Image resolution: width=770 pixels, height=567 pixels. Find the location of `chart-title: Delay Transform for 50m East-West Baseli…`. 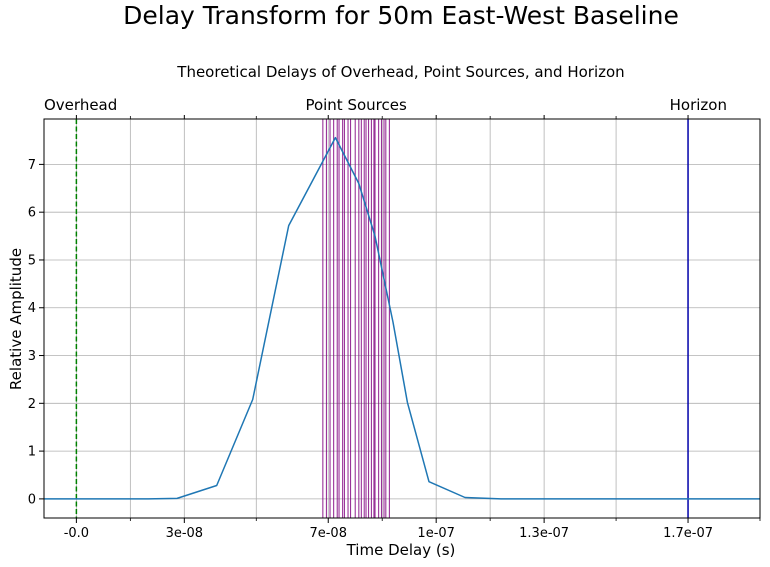

chart-title: Delay Transform for 50m East-West Baseli… is located at coordinates (401, 15).